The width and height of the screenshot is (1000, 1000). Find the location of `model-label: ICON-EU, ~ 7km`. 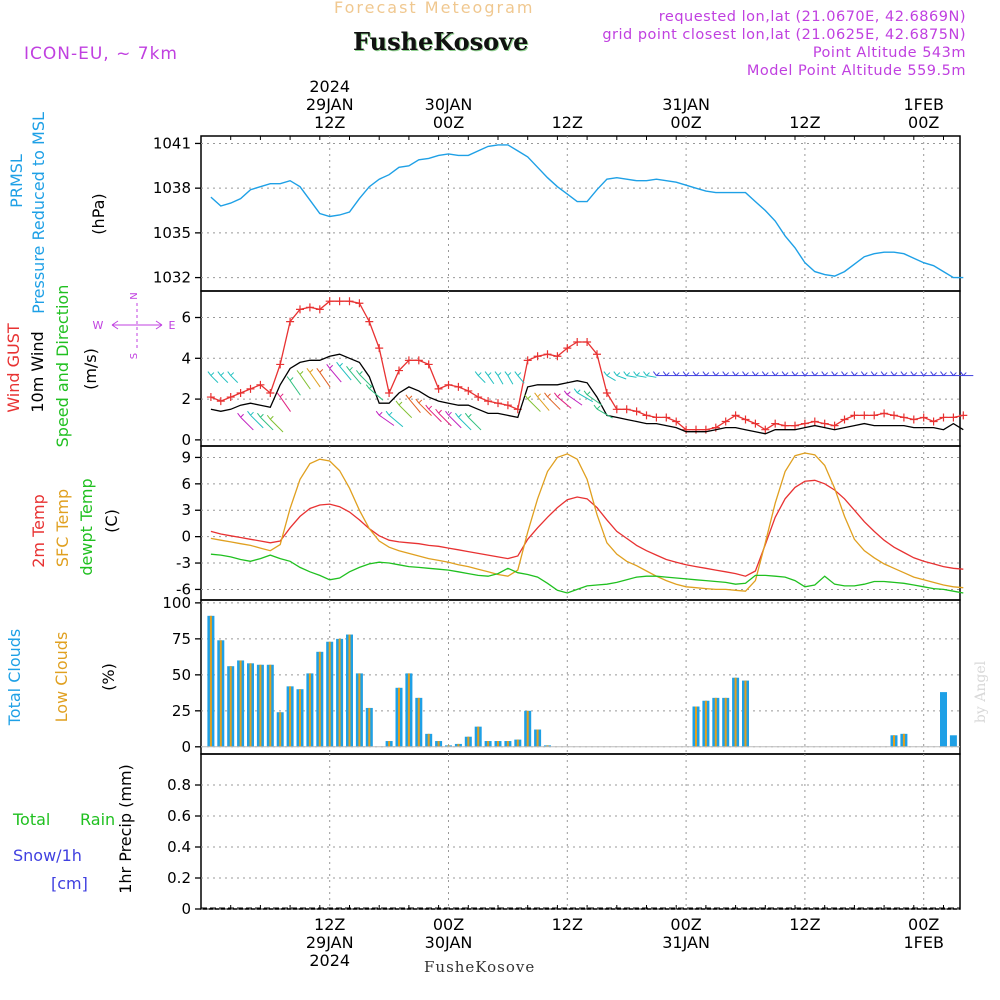

model-label: ICON-EU, ~ 7km is located at coordinates (101, 54).